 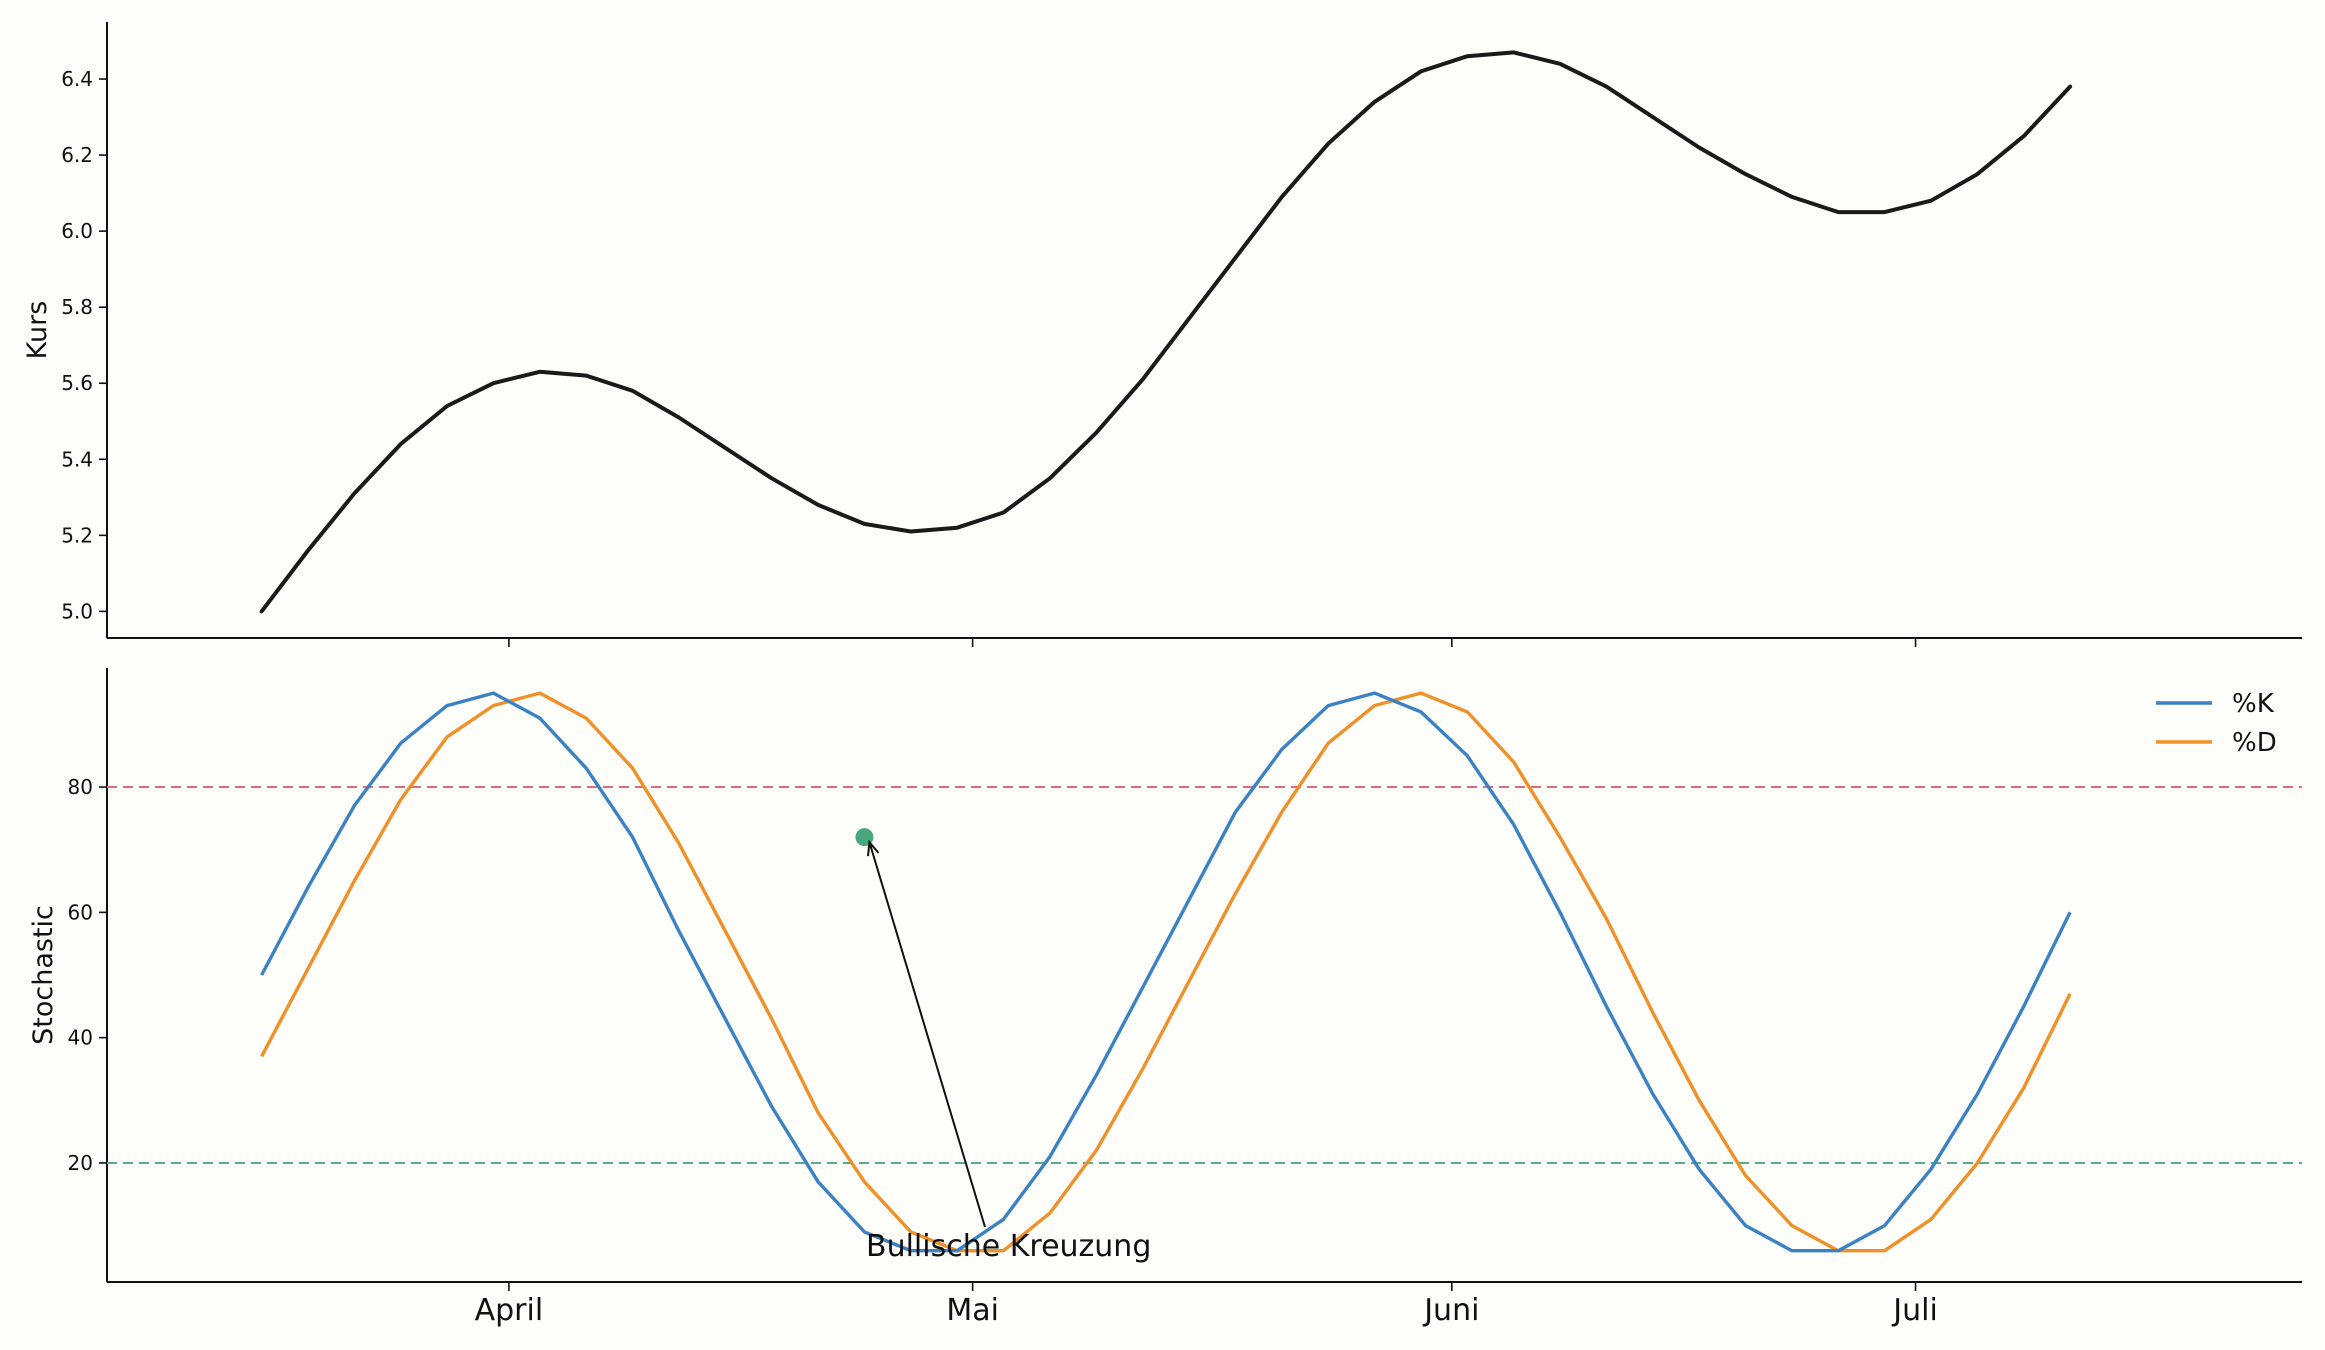 What do you see at coordinates (80, 787) in the screenshot?
I see `stochastic-y-tick-label: 80` at bounding box center [80, 787].